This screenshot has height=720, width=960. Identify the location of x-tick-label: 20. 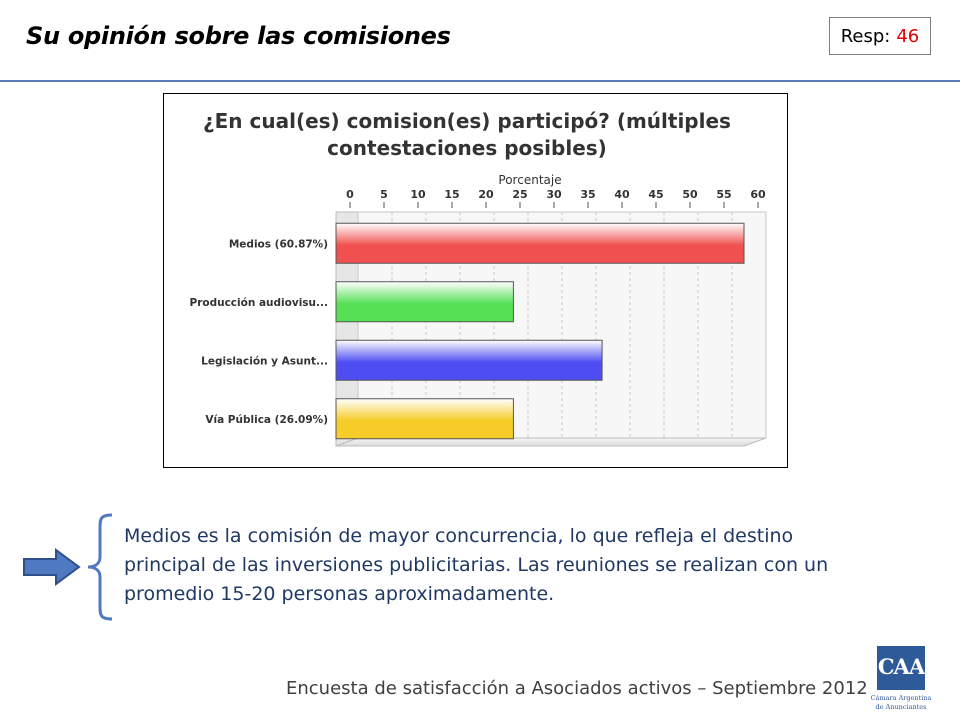
(486, 194).